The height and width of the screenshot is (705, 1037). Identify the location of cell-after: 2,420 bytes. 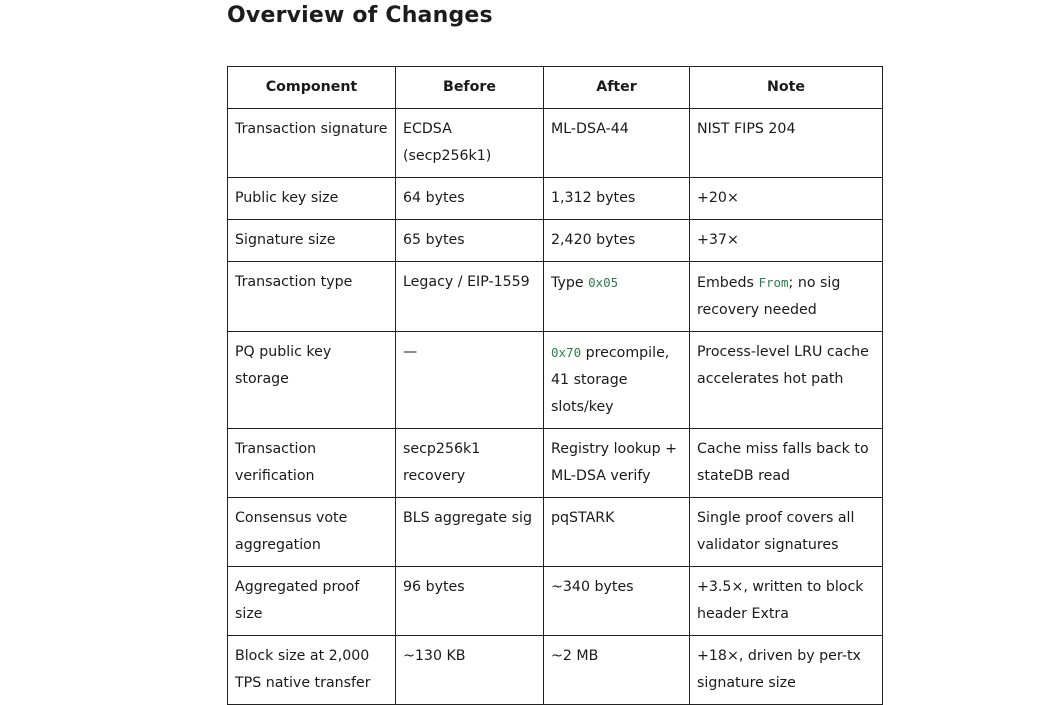
(616, 240).